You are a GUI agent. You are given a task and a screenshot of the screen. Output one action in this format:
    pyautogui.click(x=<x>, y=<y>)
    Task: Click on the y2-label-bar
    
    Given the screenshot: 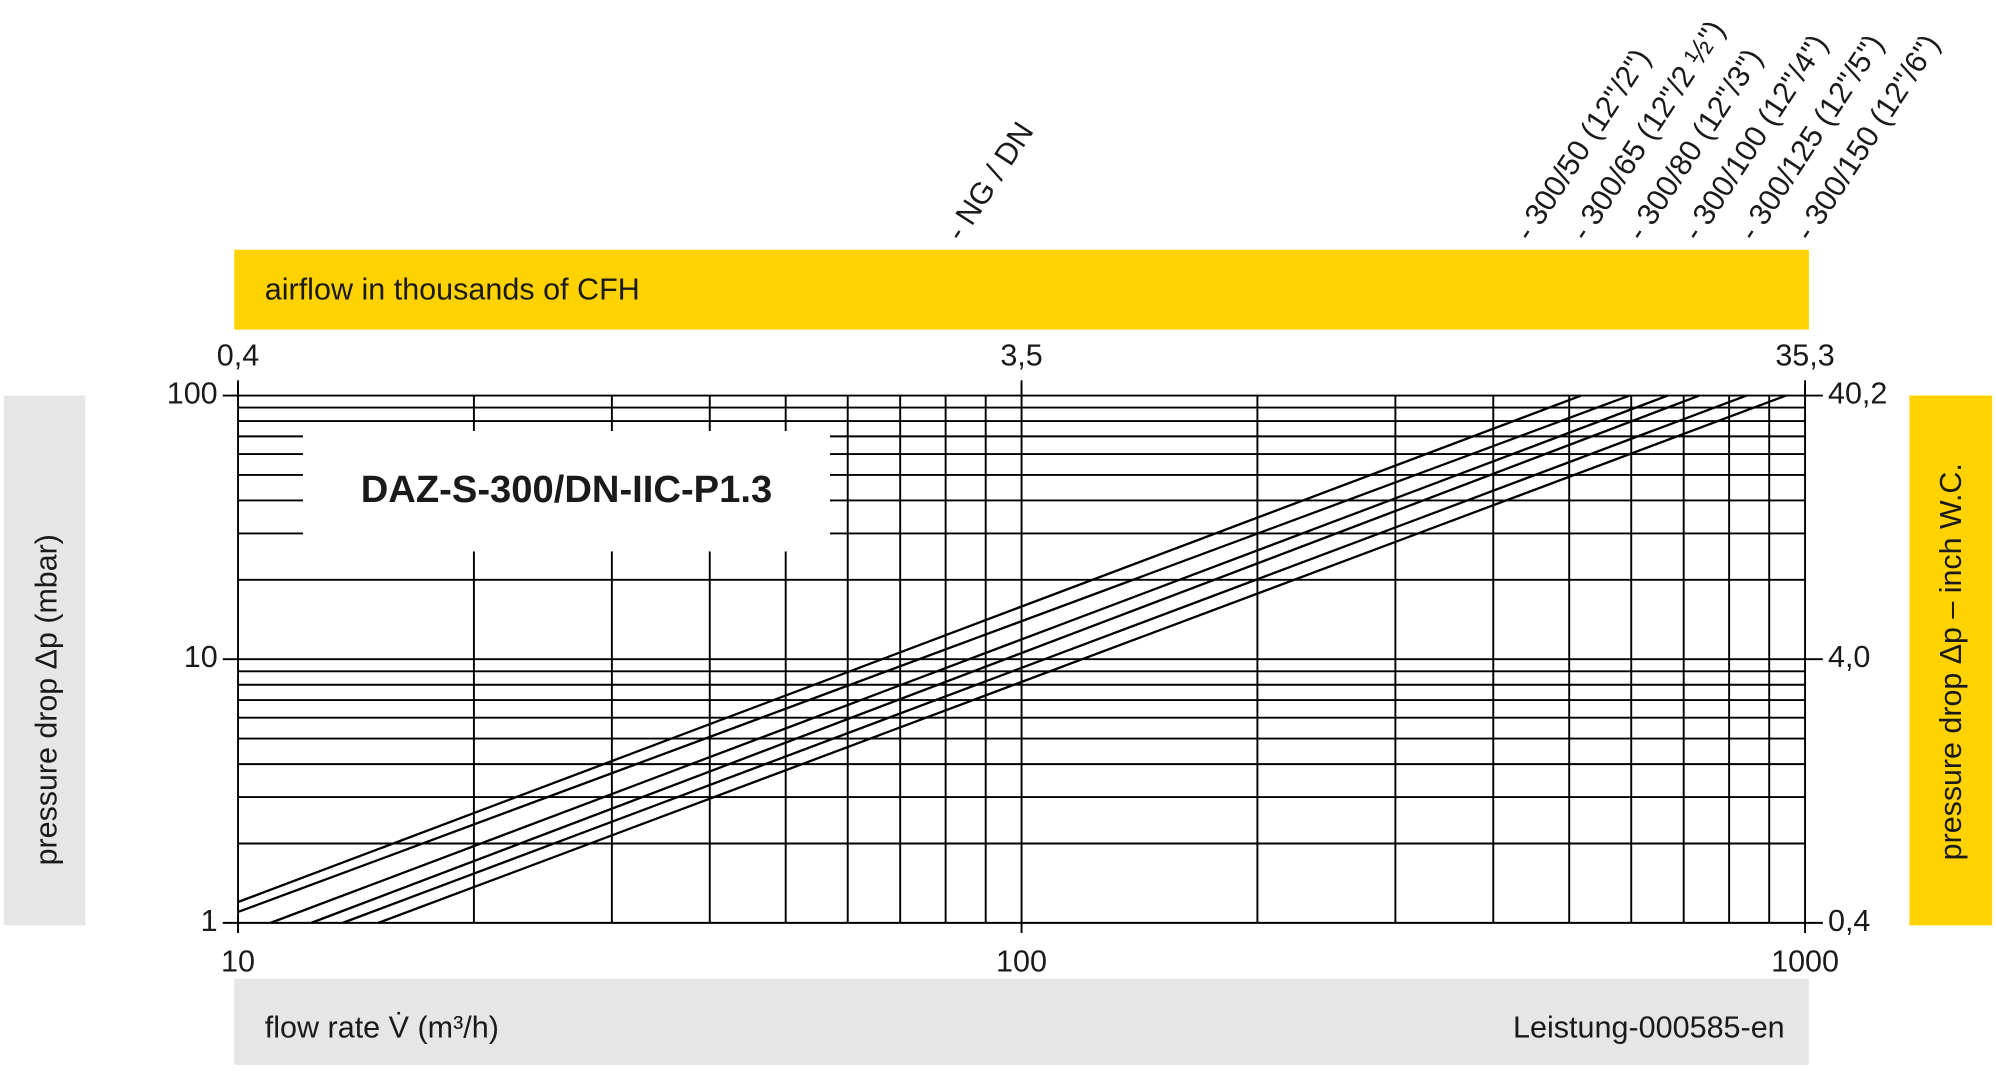 What is the action you would take?
    pyautogui.click(x=1951, y=660)
    